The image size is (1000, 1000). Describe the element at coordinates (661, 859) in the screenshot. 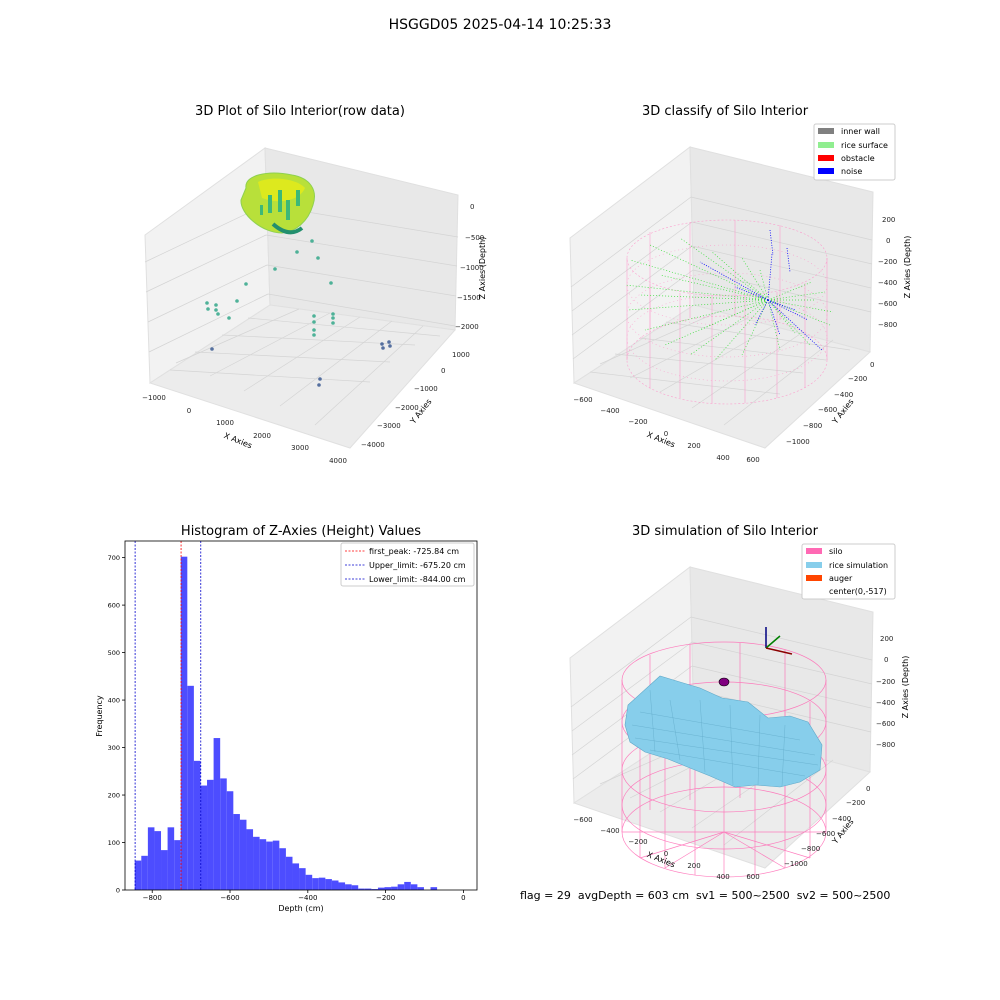

I see `simulation-xlabel: X Axies` at that location.